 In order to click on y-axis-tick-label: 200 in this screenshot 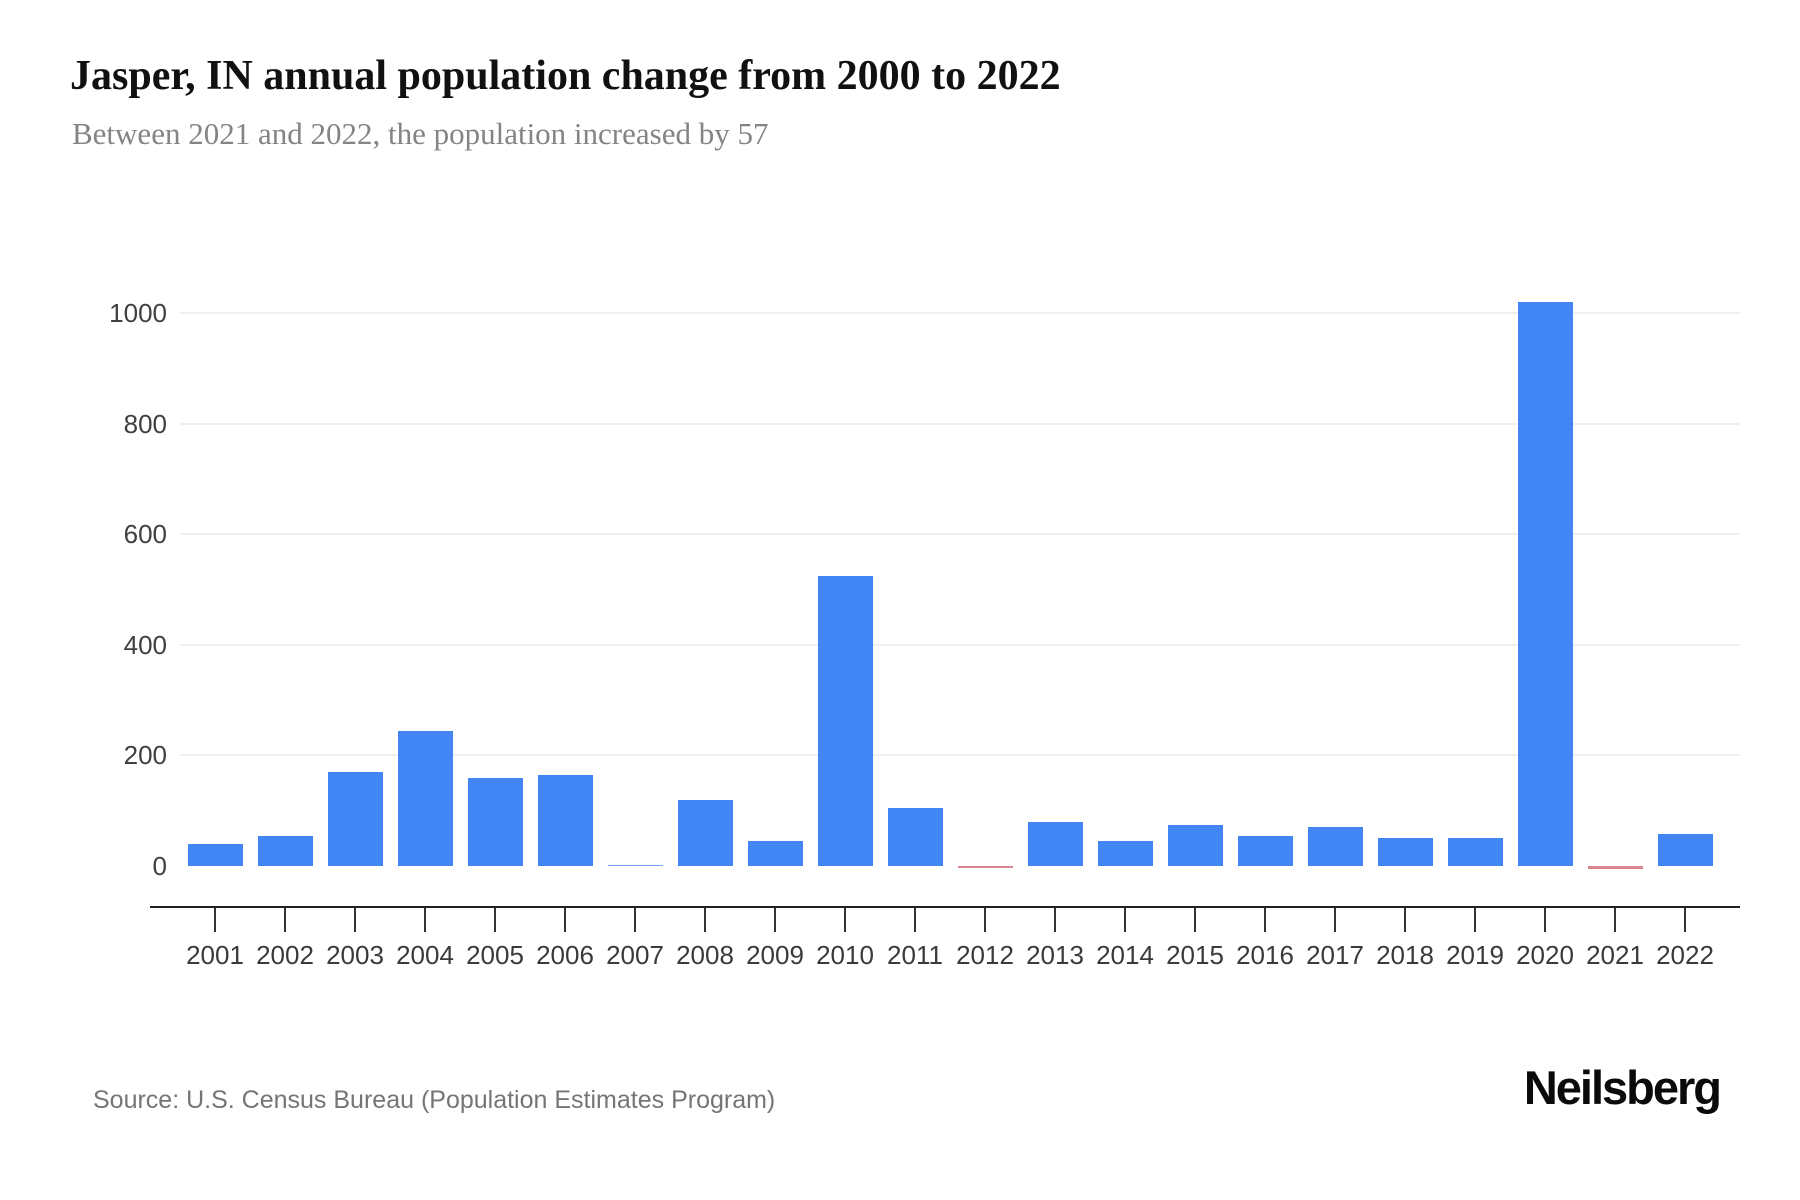, I will do `click(145, 755)`.